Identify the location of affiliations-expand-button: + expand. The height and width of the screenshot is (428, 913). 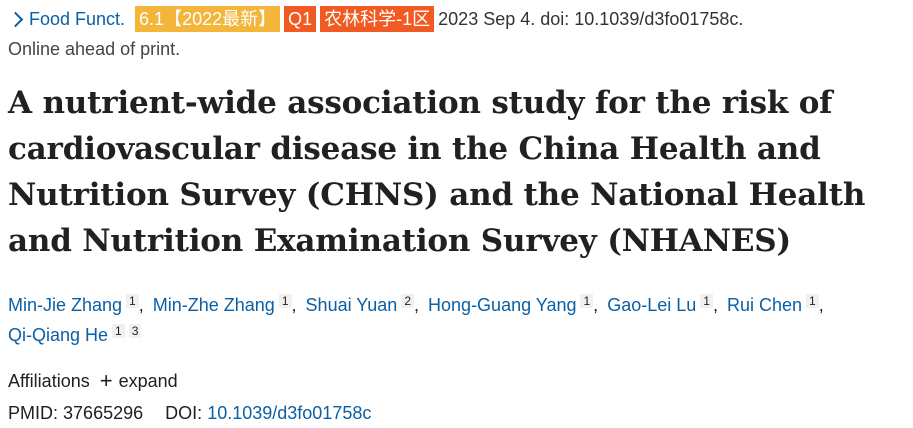
(139, 381).